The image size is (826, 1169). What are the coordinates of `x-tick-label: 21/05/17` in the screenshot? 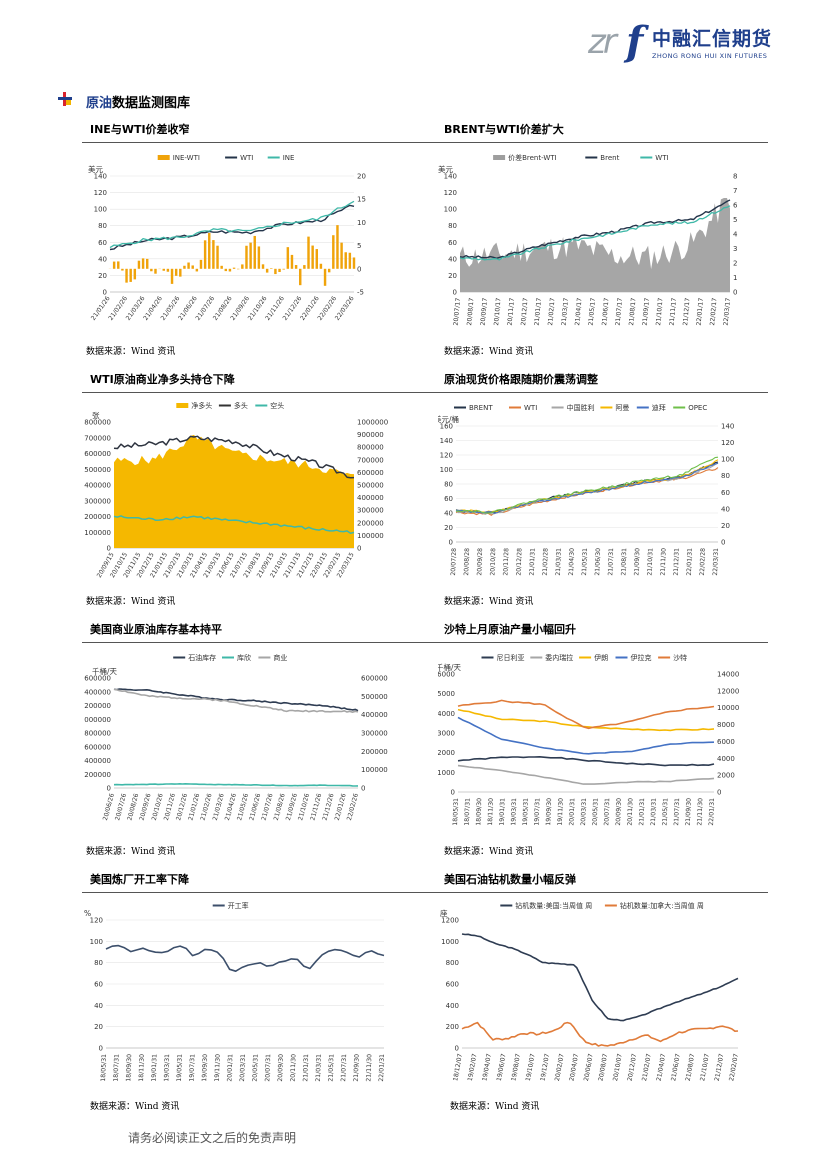 It's located at (592, 312).